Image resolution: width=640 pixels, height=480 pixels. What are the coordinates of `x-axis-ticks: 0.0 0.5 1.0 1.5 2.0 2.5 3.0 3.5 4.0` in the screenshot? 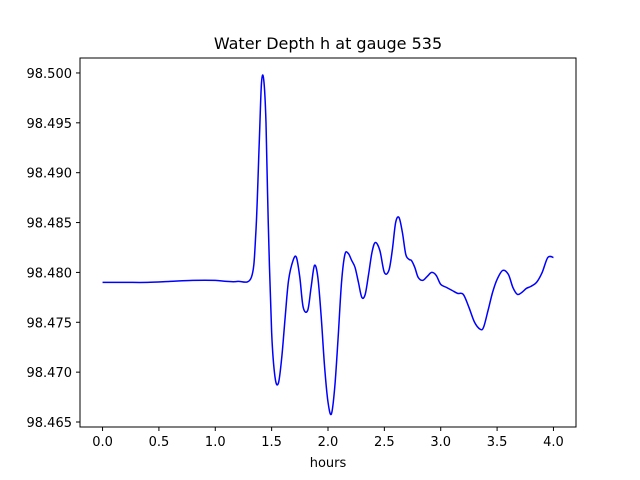 It's located at (328, 438).